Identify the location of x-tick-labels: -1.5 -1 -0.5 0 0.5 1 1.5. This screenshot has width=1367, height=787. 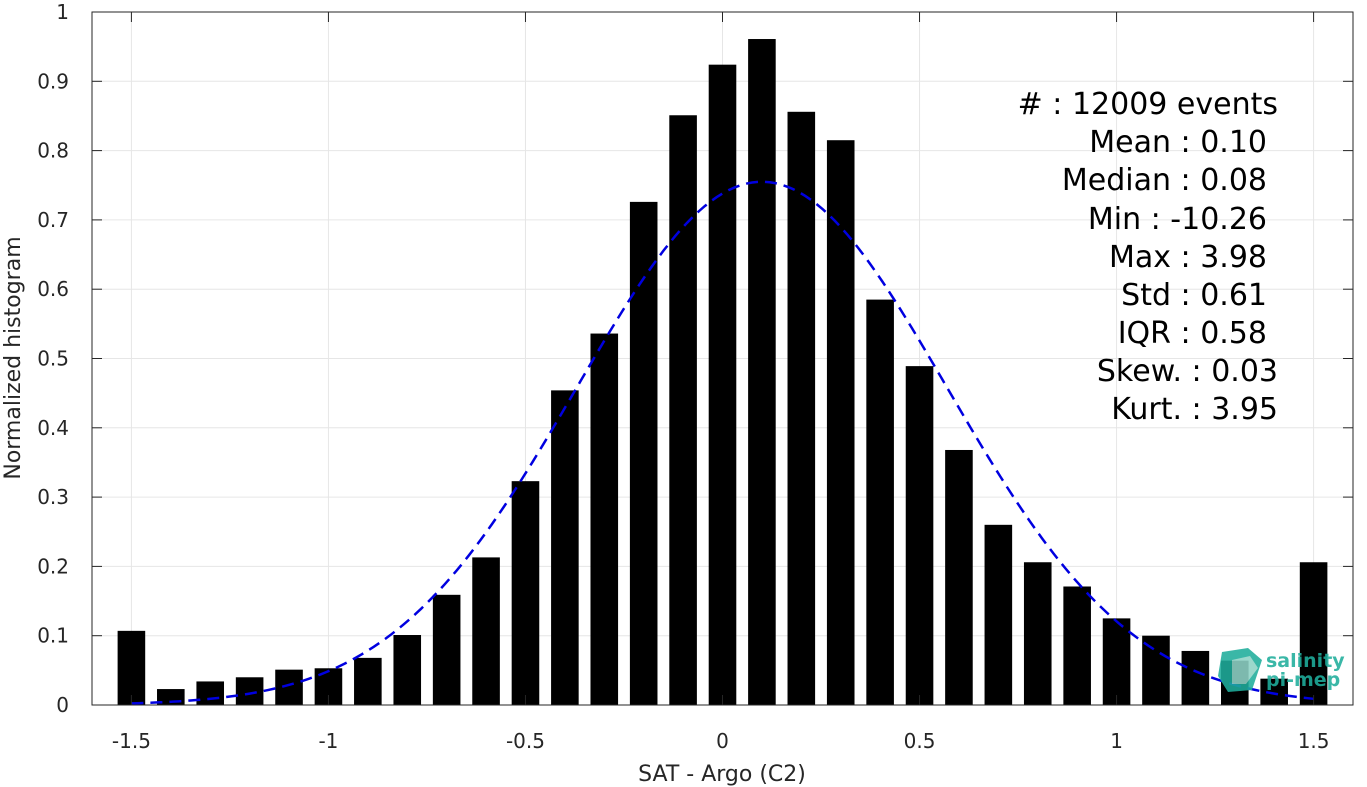
(721, 741).